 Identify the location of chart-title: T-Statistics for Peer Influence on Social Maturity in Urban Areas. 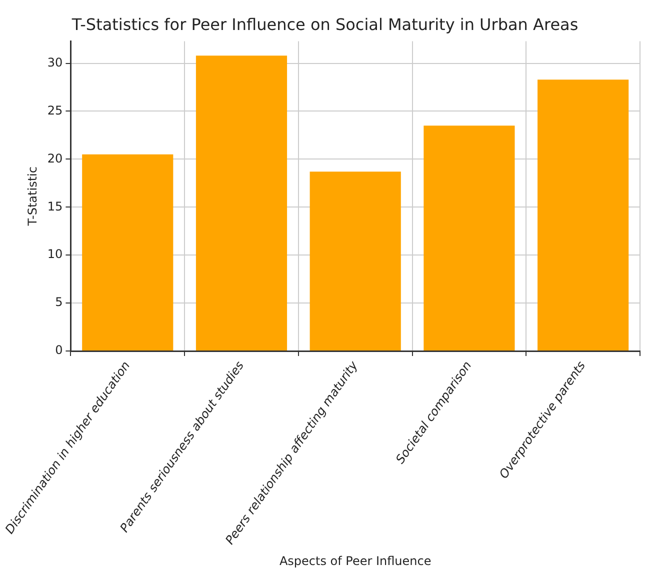
(324, 24).